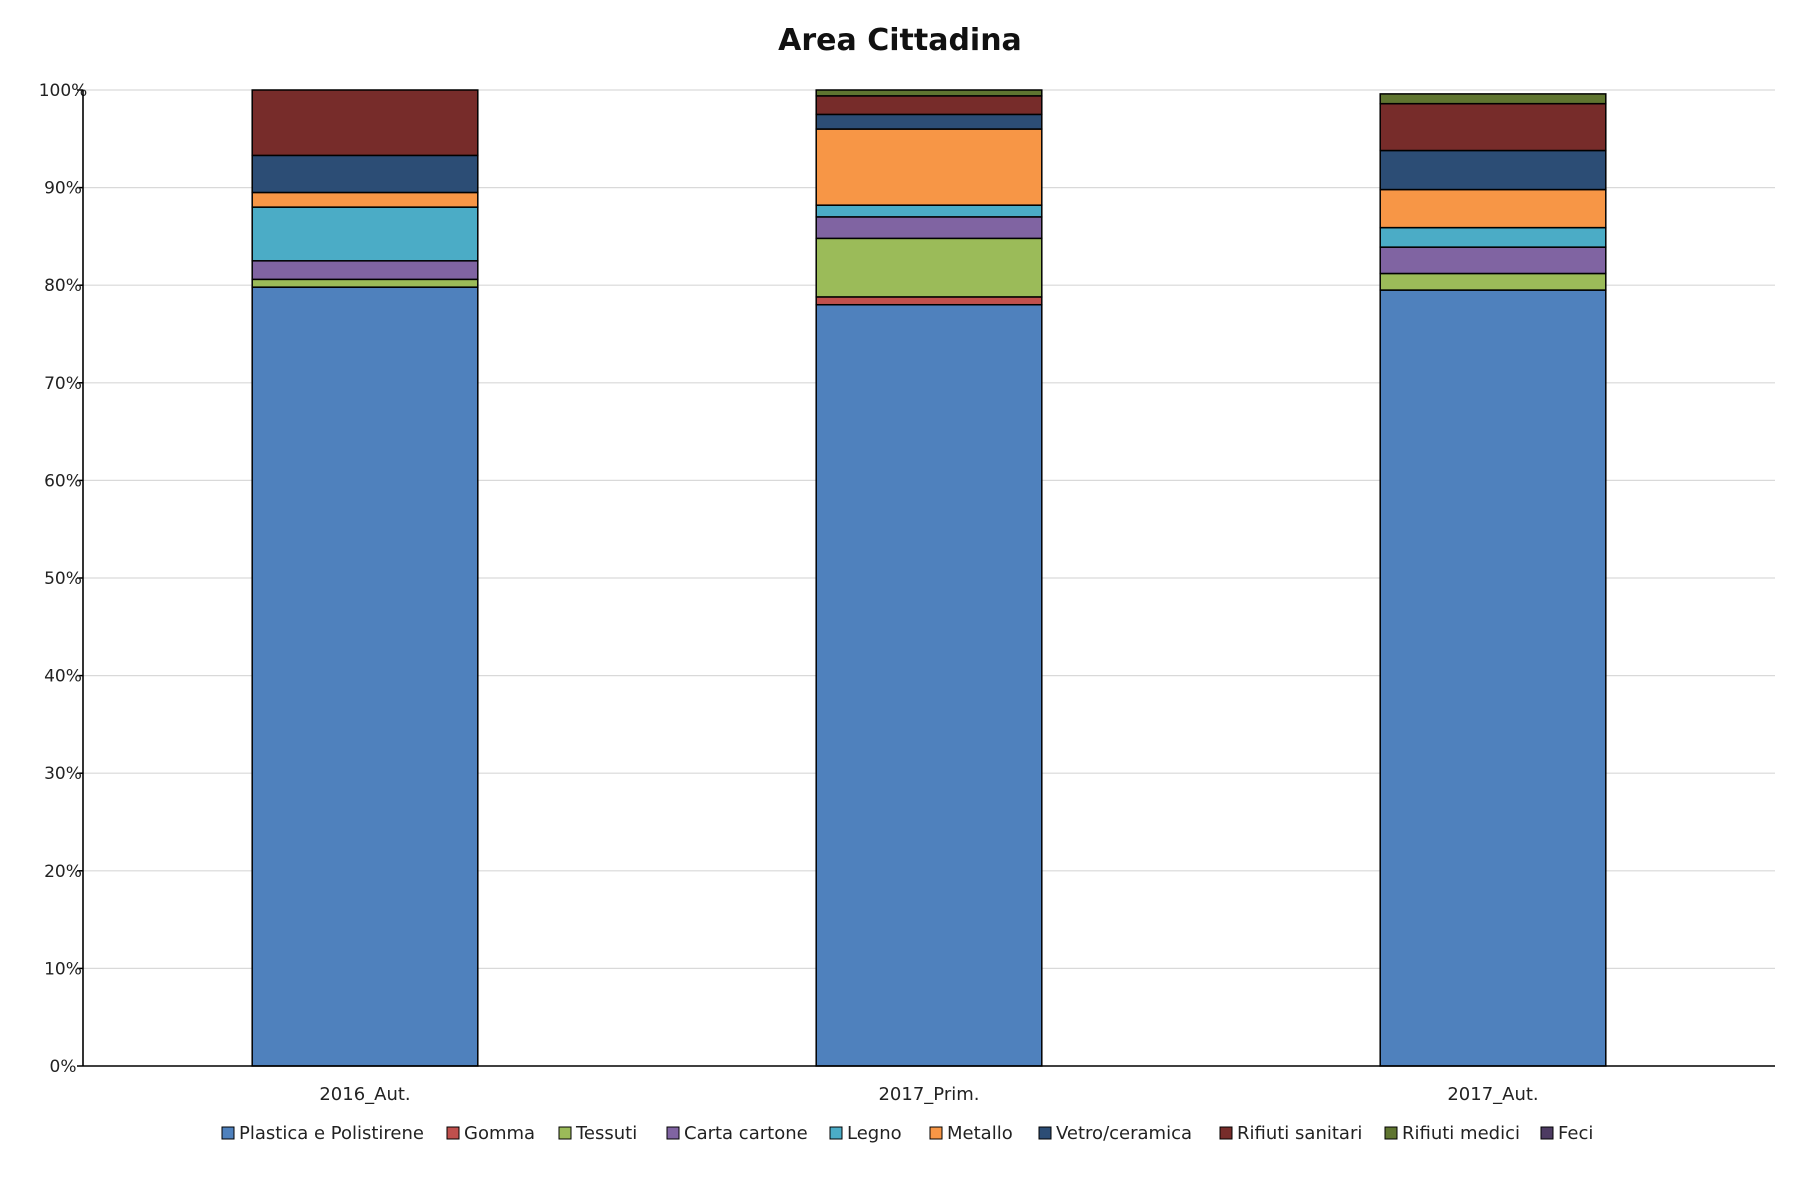 The image size is (1800, 1178). Describe the element at coordinates (1492, 1094) in the screenshot. I see `x-category-label: 2017_Aut.` at that location.